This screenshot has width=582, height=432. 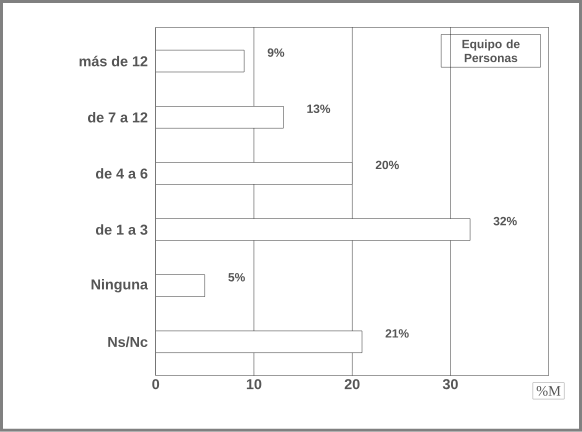 I want to click on x-tick-label: 20, so click(x=352, y=384).